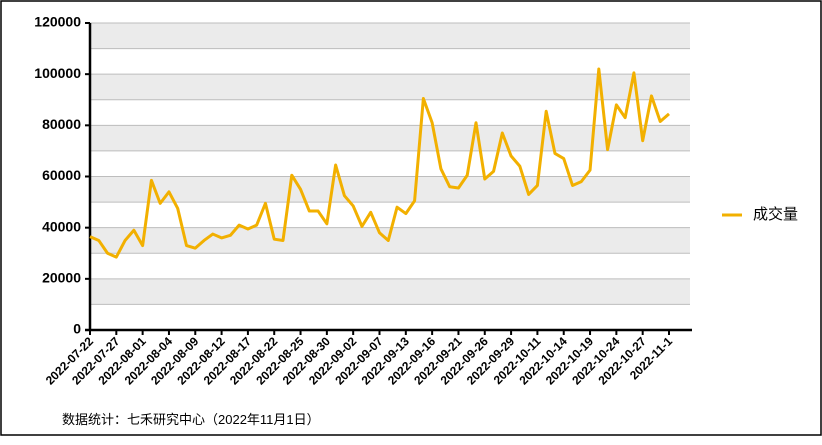 This screenshot has height=445, width=822. Describe the element at coordinates (61, 278) in the screenshot. I see `y-tick-label: 20000` at that location.